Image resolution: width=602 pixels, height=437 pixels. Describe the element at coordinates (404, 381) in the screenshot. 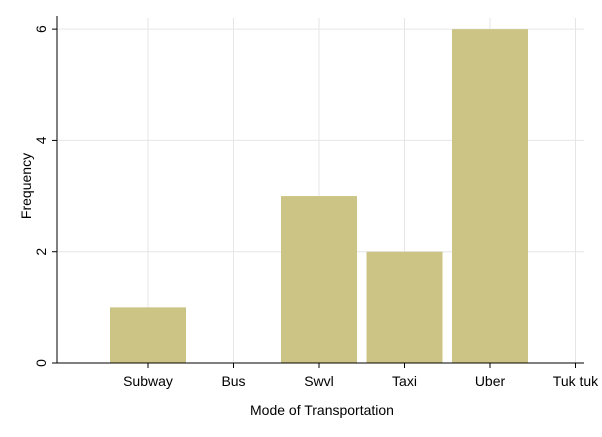

I see `x-tick-label-3: Taxi` at that location.